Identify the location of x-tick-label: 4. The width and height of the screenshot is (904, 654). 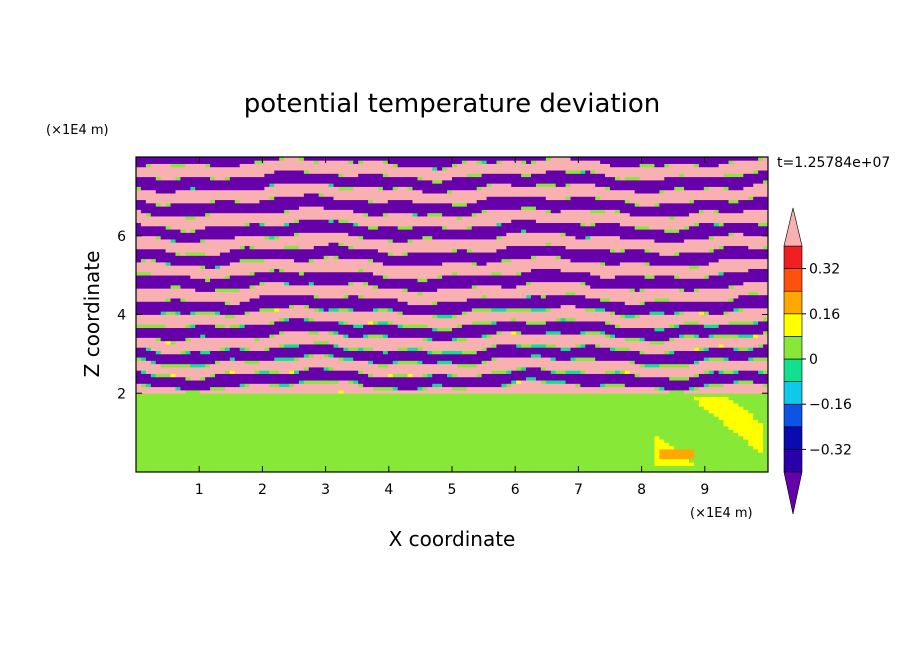
(388, 490).